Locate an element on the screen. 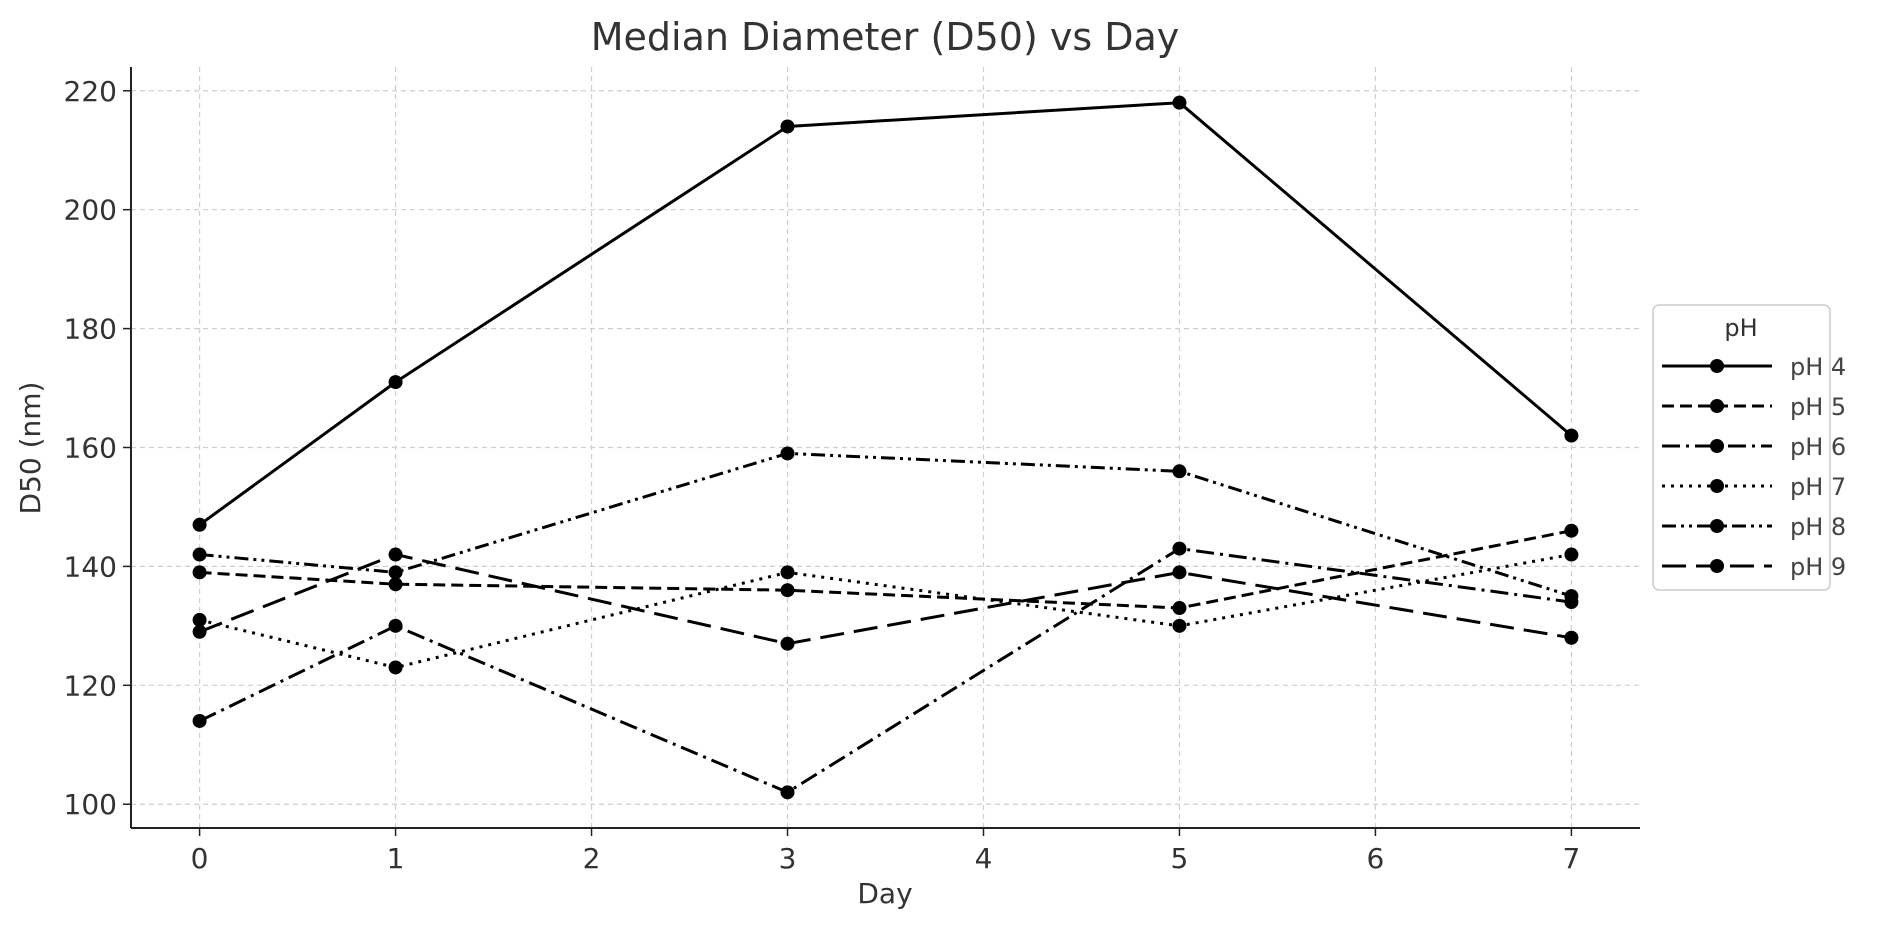 The image size is (1880, 933). legend-item: pH 5 is located at coordinates (1754, 407).